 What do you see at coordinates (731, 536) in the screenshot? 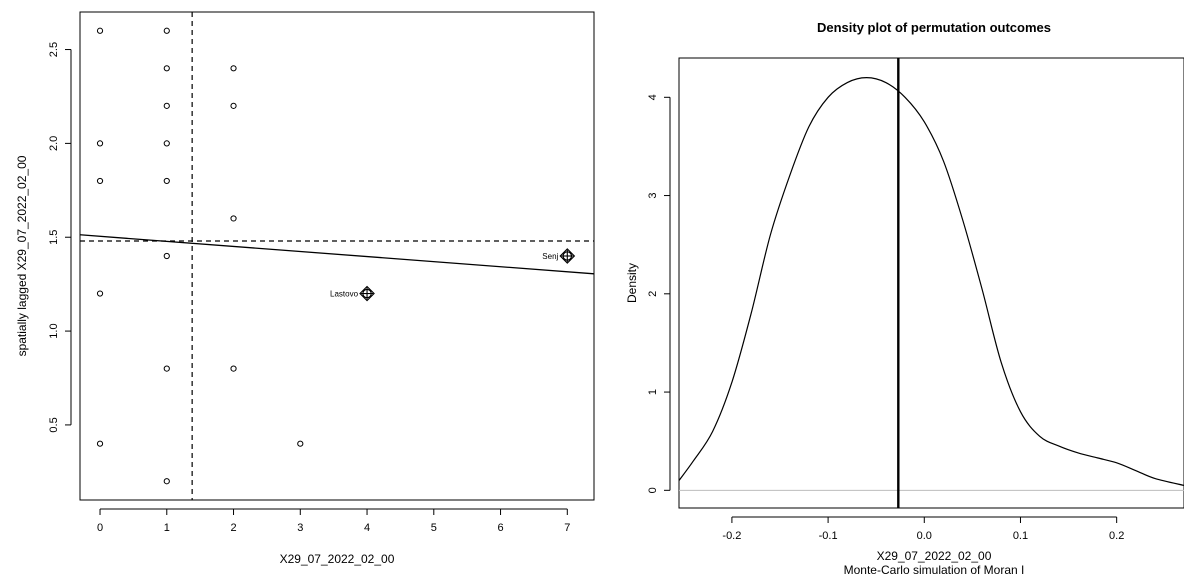
I see `right-x-tick-label: -0.2` at bounding box center [731, 536].